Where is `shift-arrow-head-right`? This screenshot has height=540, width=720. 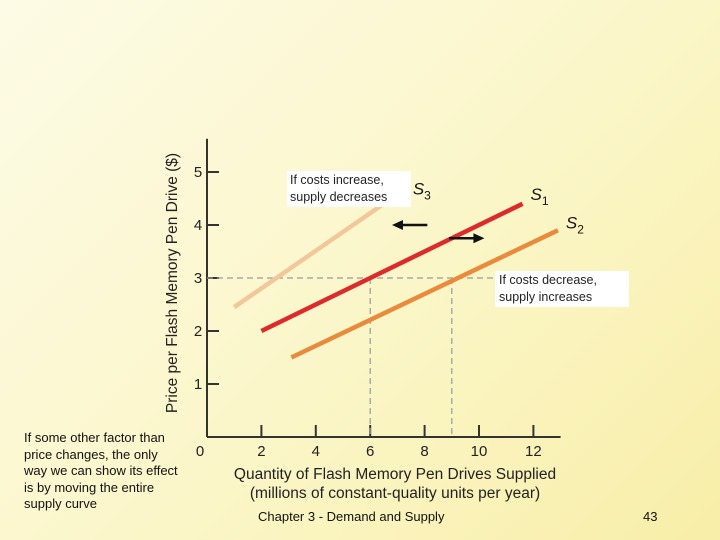
shift-arrow-head-right is located at coordinates (479, 238).